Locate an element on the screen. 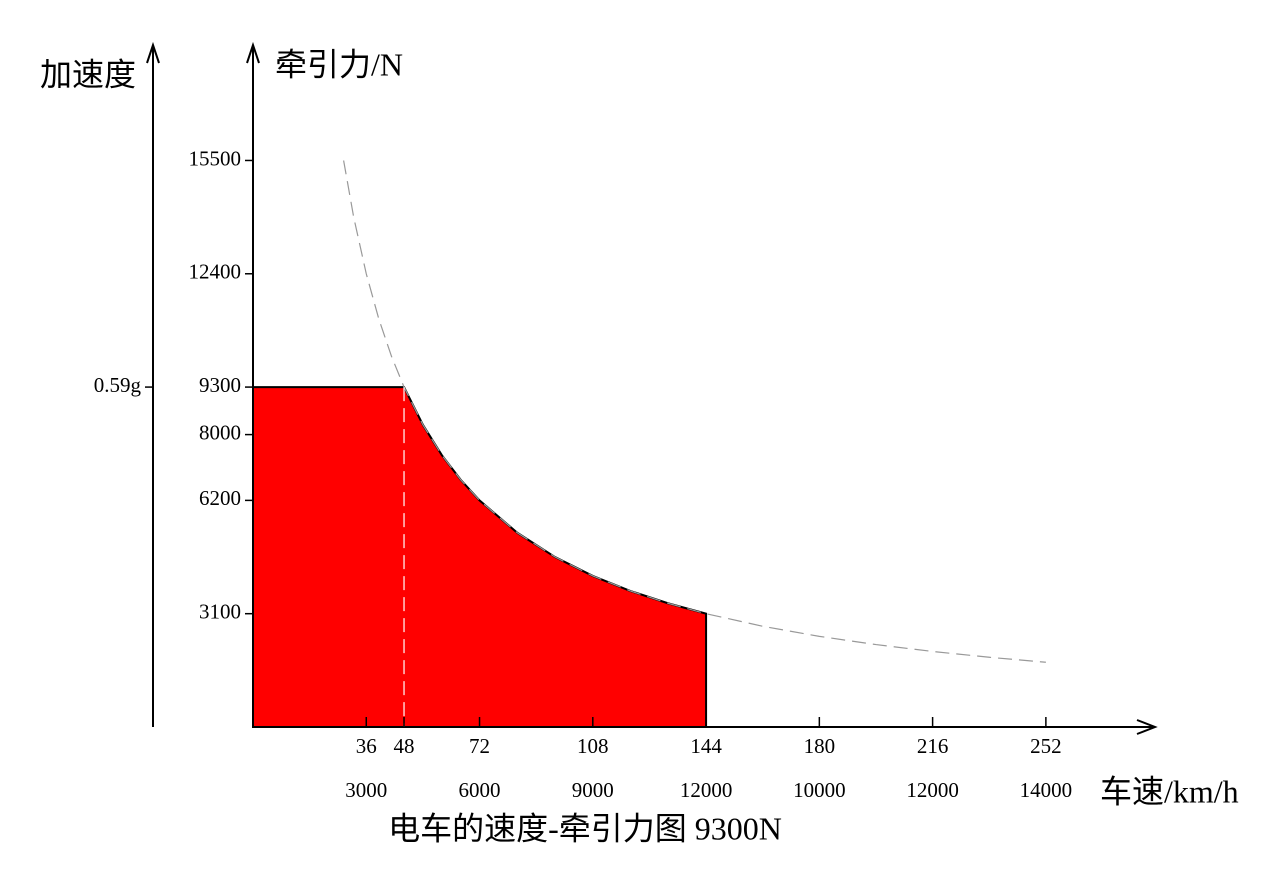 The image size is (1283, 886). x-tick-label: 36 is located at coordinates (366, 746).